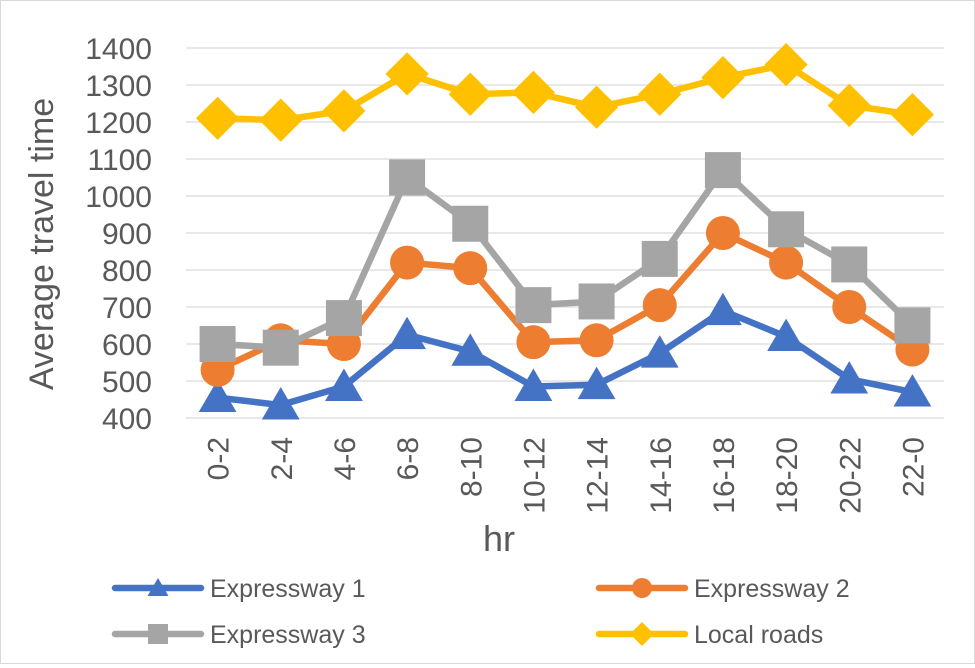 The width and height of the screenshot is (975, 668). What do you see at coordinates (118, 86) in the screenshot?
I see `y-tick-label: 1300` at bounding box center [118, 86].